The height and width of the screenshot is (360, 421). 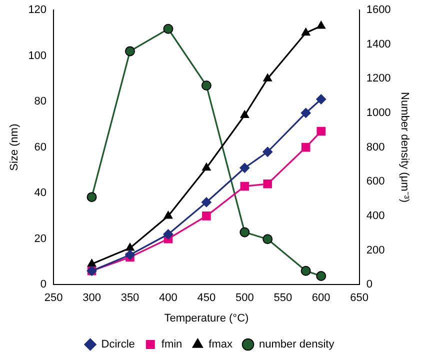 I want to click on y-tick-label: 100, so click(x=37, y=56).